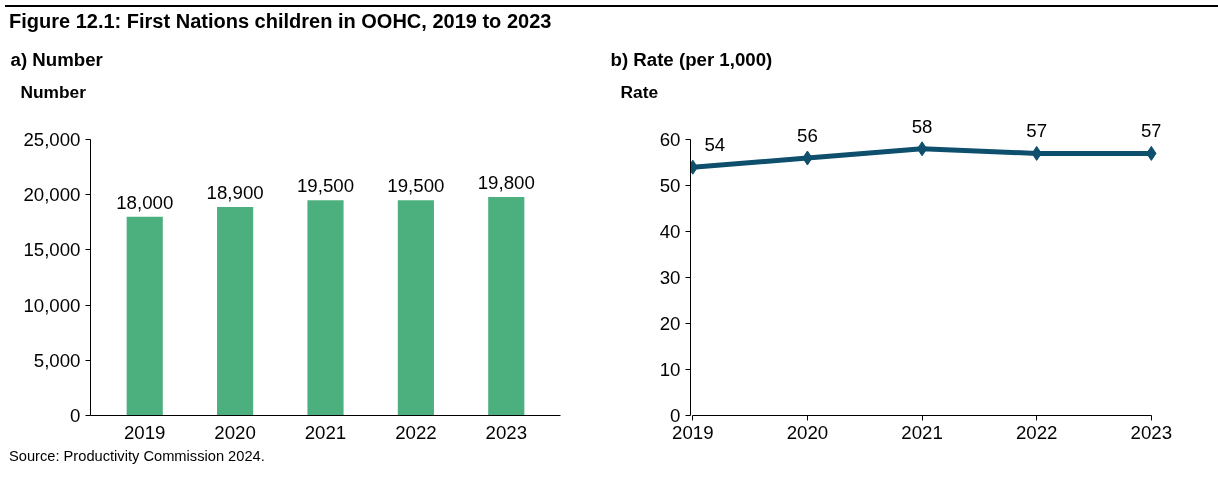  What do you see at coordinates (52, 250) in the screenshot?
I see `y-tick-label: 15,000` at bounding box center [52, 250].